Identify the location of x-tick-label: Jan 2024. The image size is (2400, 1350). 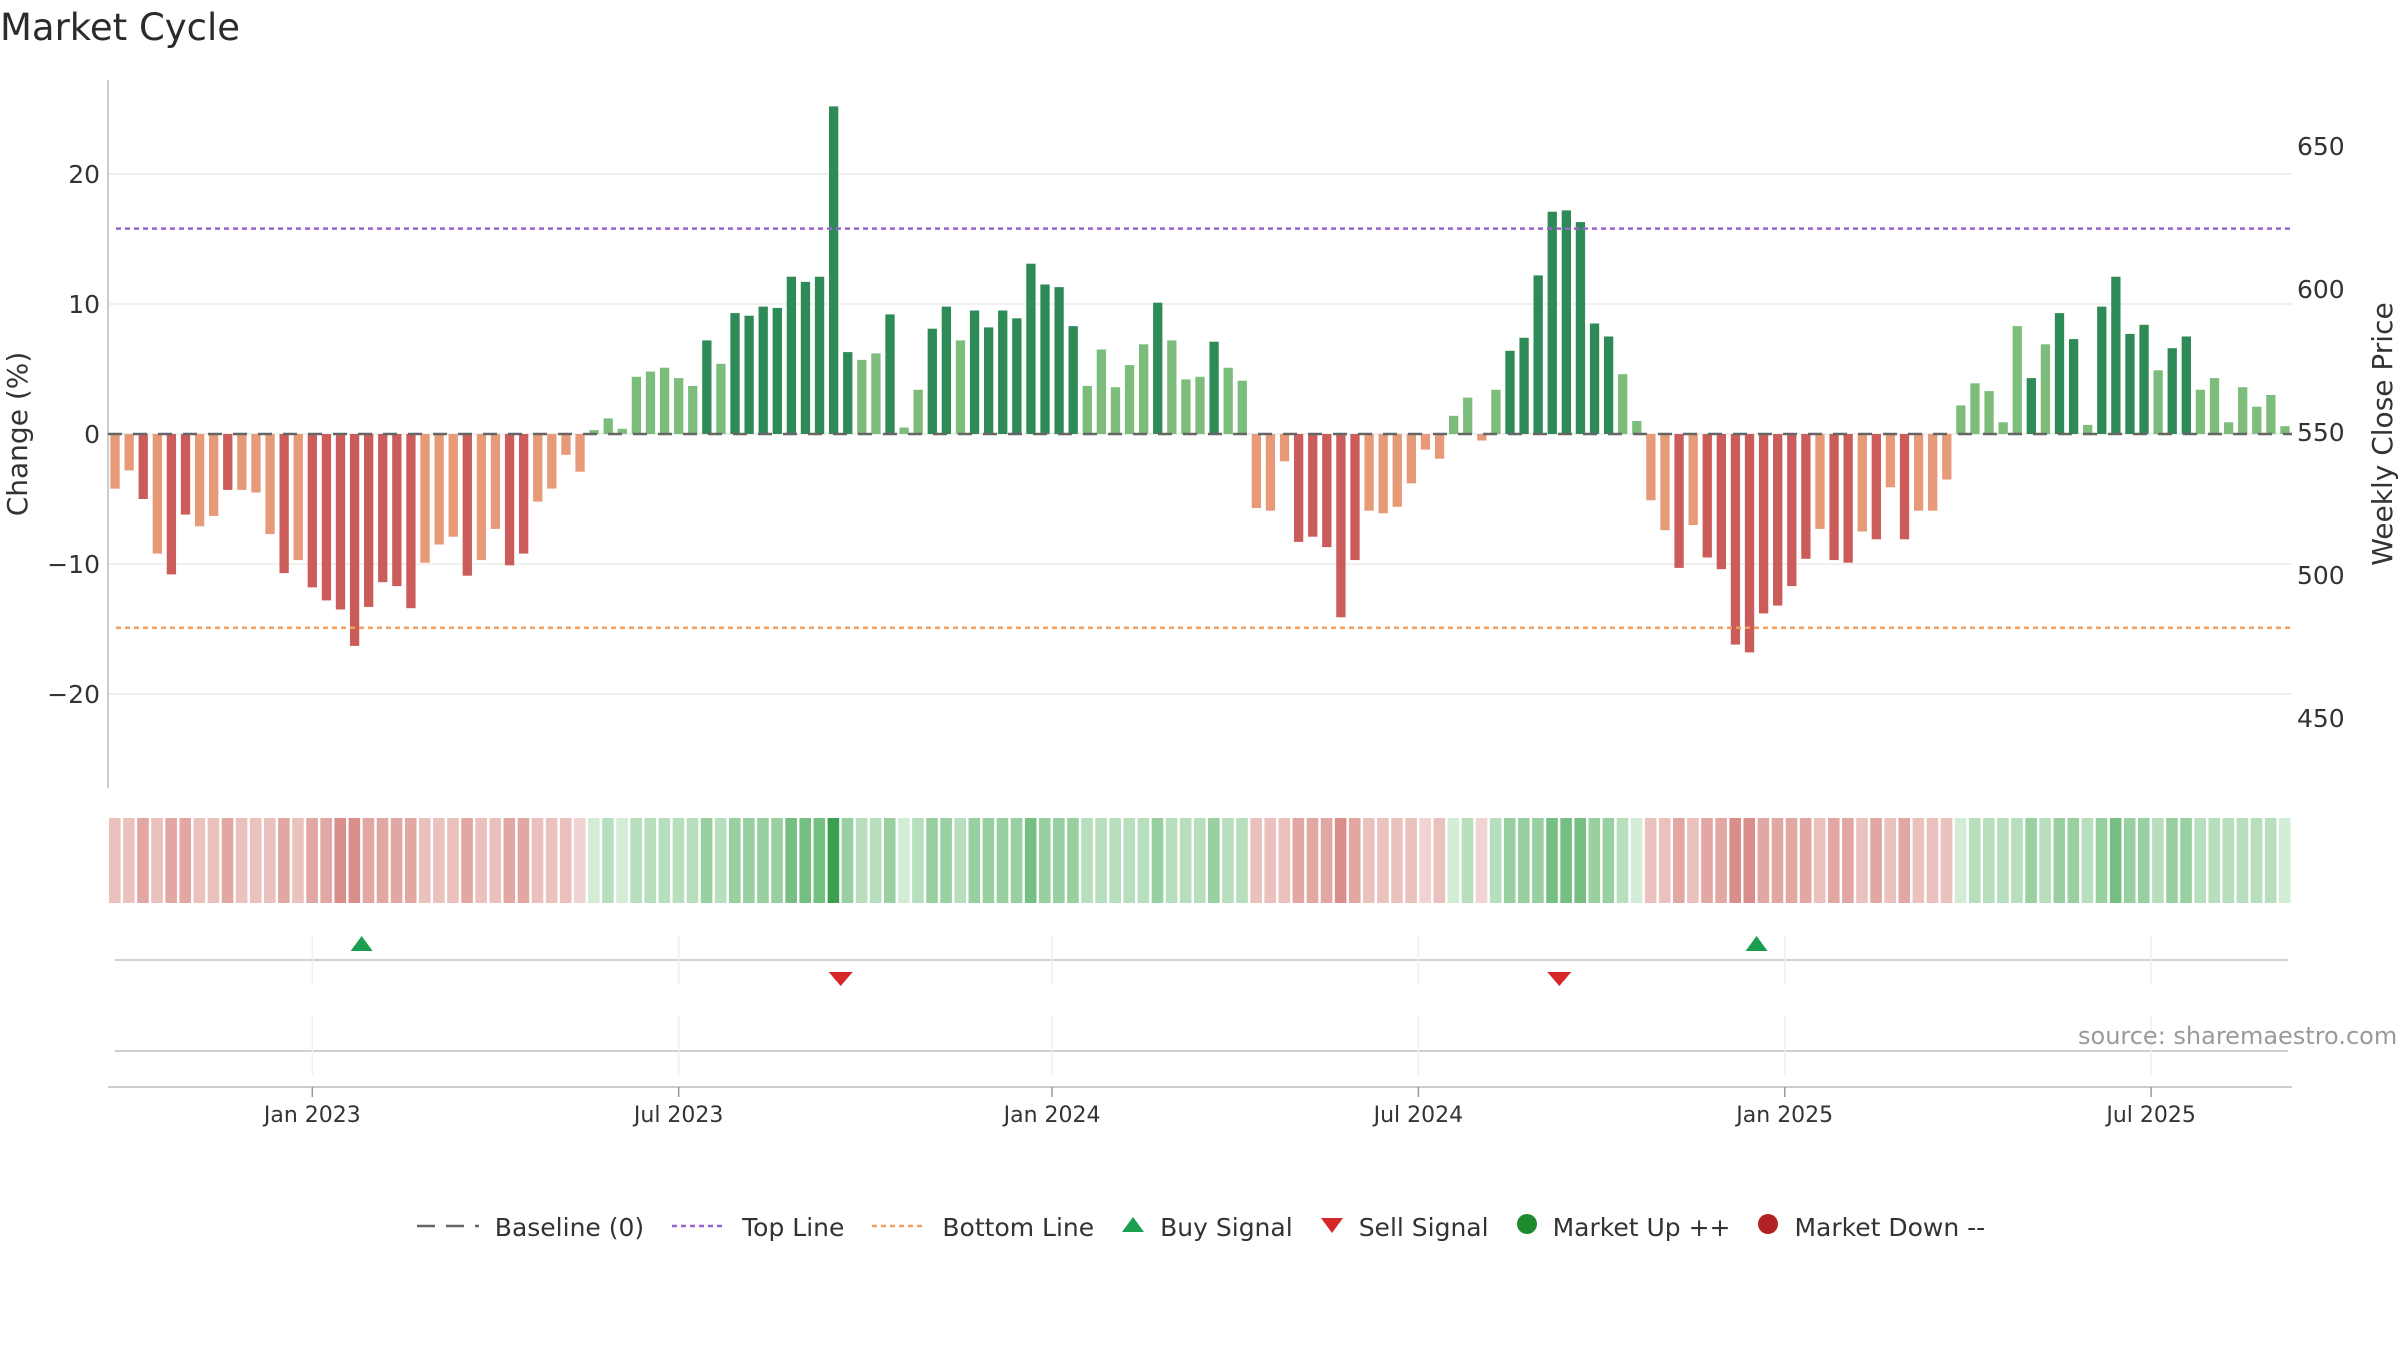
(1051, 1115).